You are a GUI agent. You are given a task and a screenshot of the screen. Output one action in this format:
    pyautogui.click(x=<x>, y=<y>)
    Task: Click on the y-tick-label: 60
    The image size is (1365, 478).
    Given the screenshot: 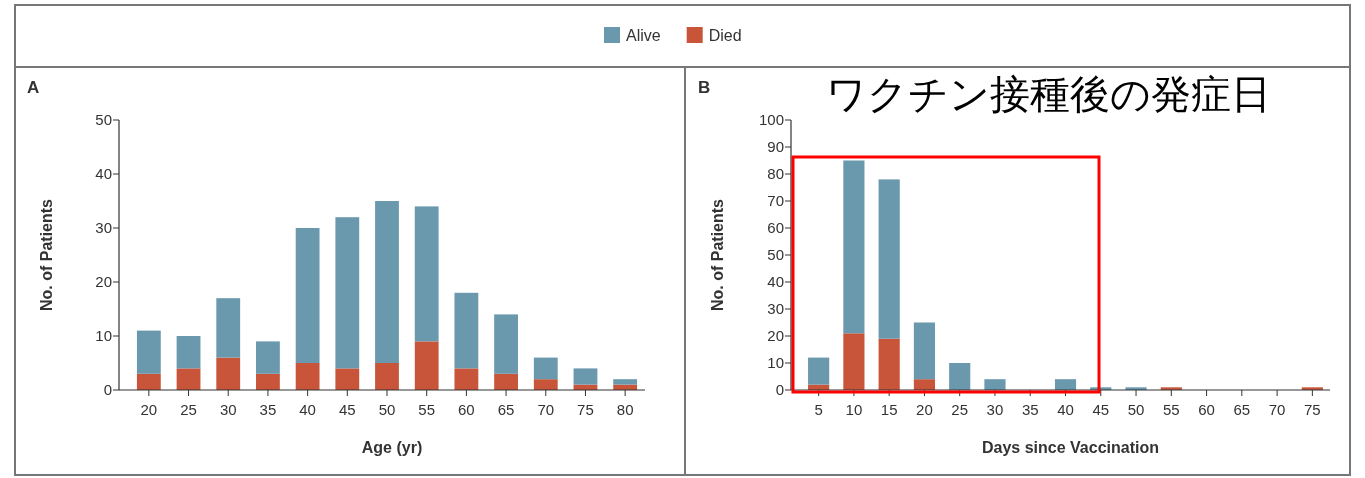 What is the action you would take?
    pyautogui.click(x=775, y=227)
    